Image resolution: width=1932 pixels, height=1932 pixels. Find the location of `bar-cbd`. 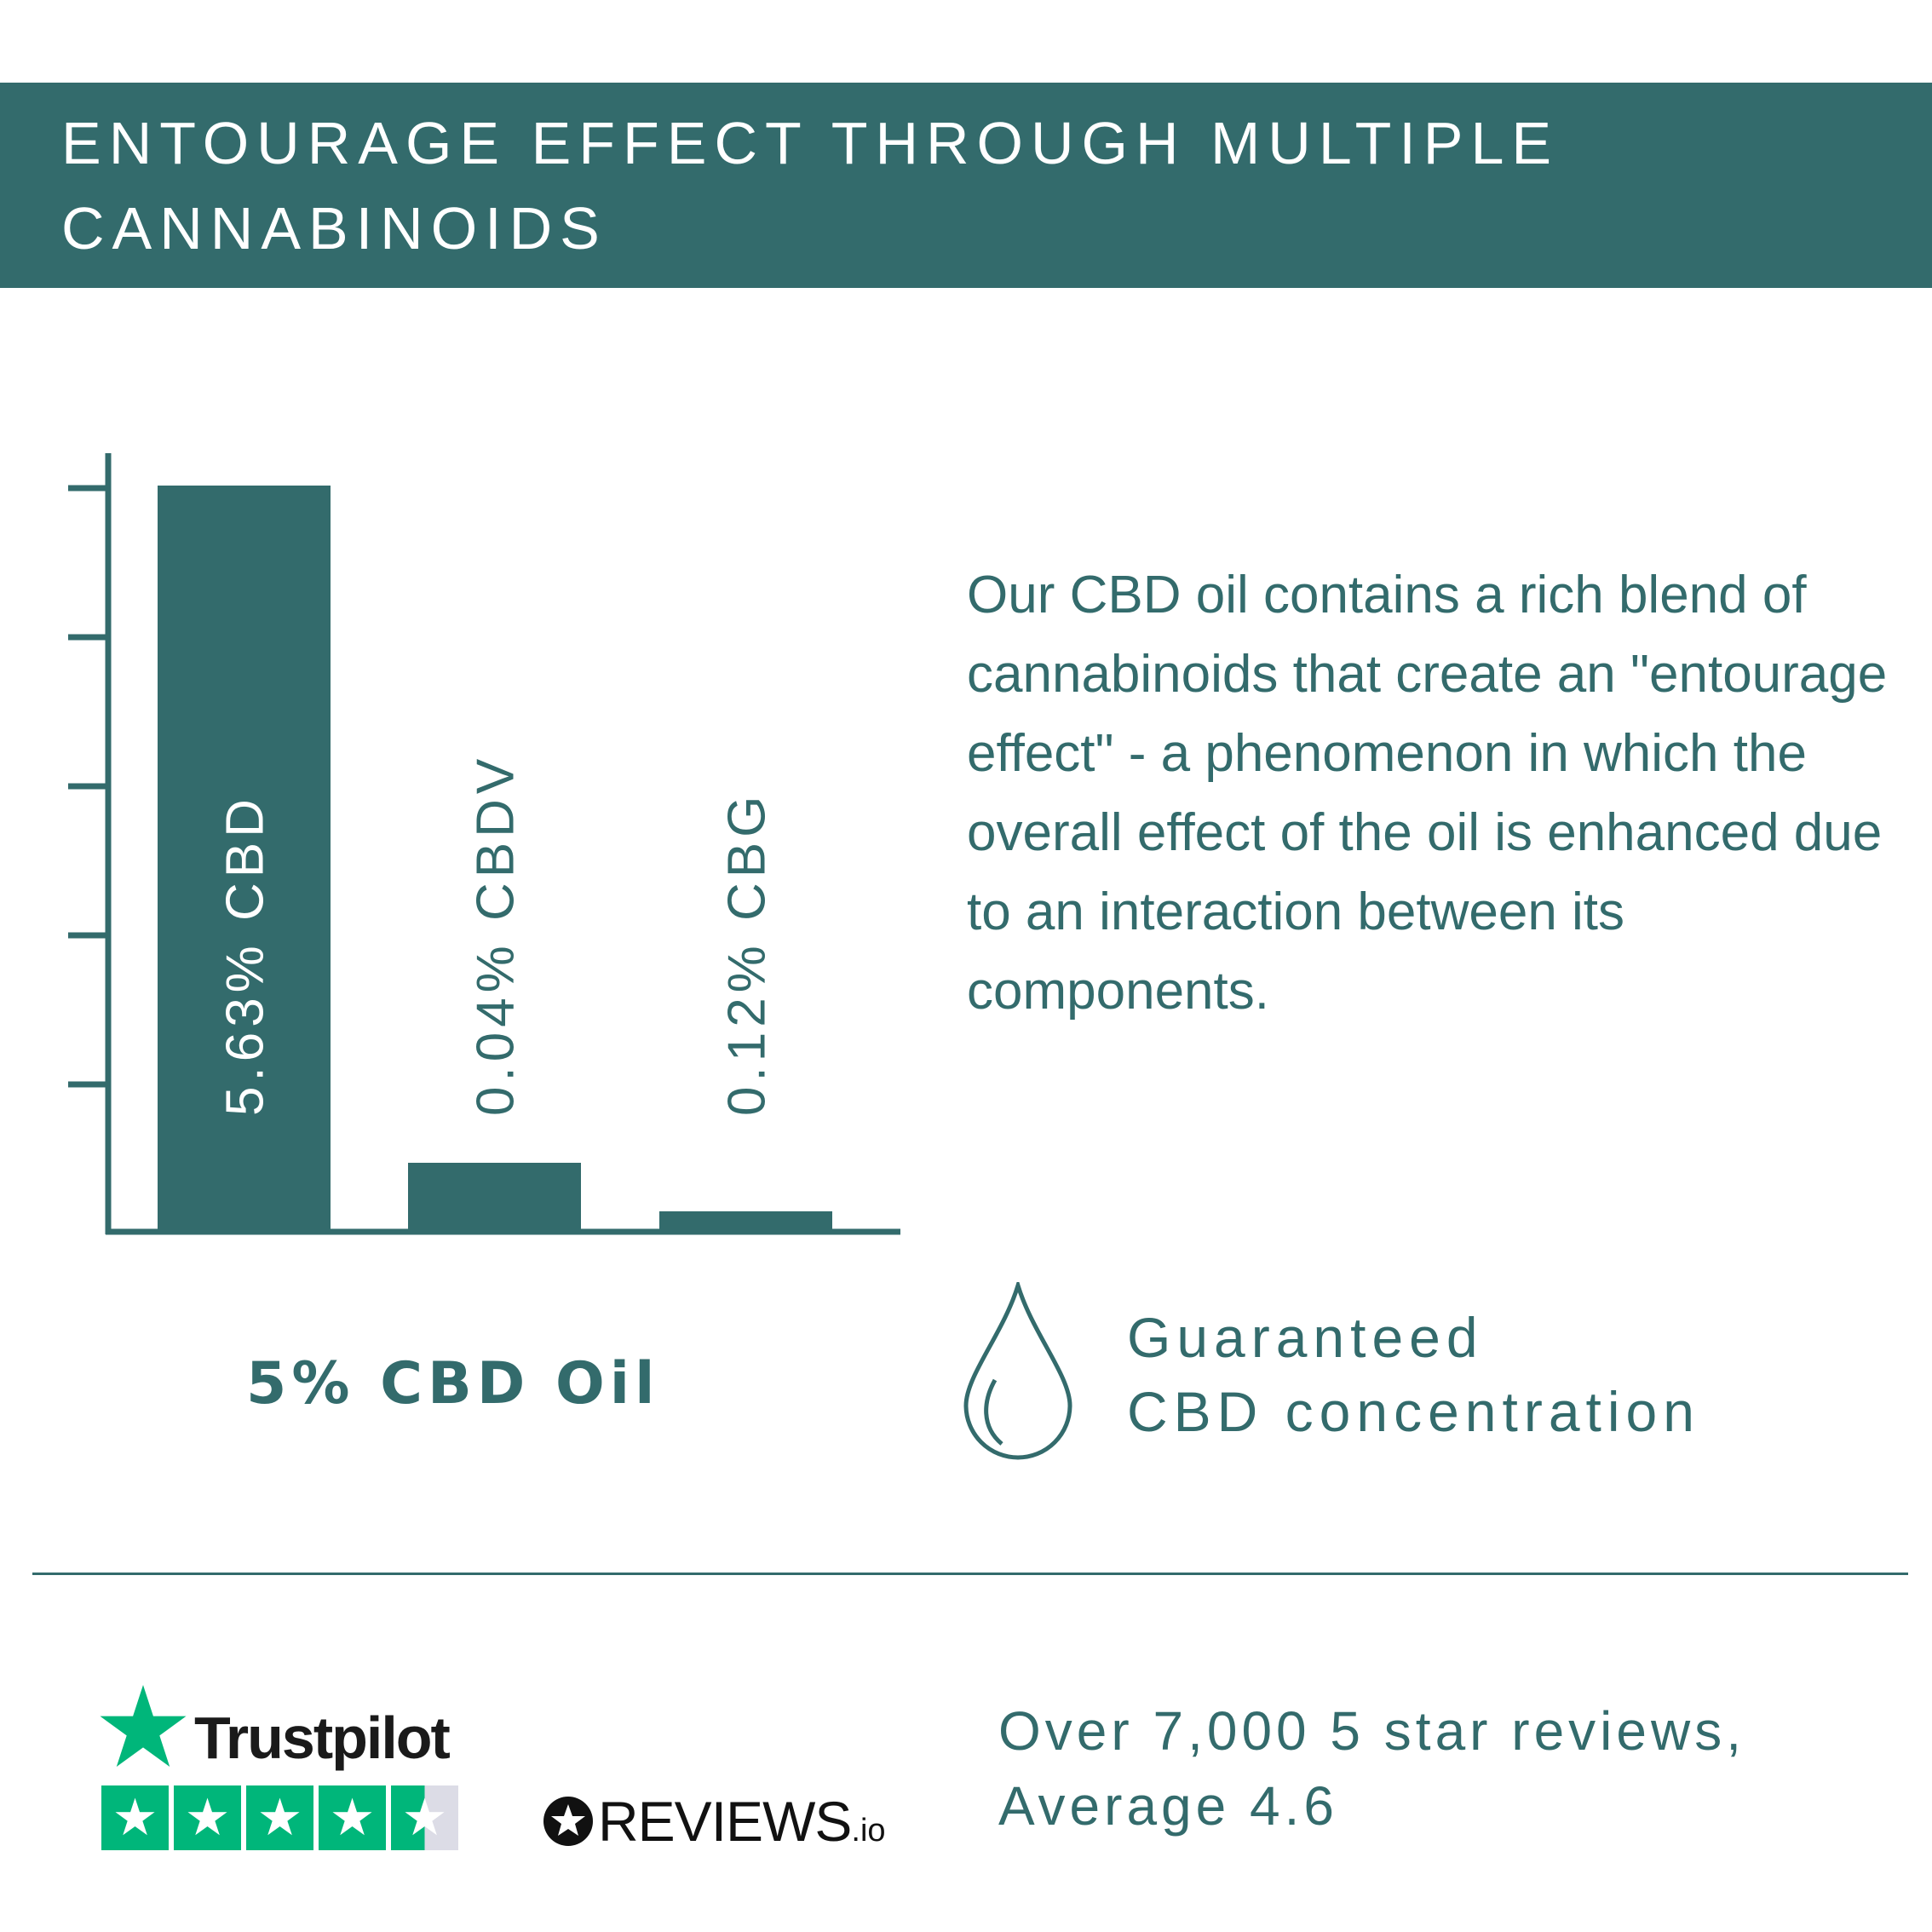

bar-cbd is located at coordinates (245, 857).